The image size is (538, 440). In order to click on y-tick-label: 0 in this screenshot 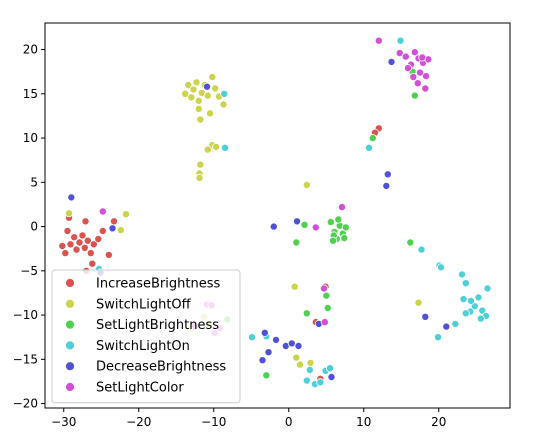, I will do `click(34, 227)`.